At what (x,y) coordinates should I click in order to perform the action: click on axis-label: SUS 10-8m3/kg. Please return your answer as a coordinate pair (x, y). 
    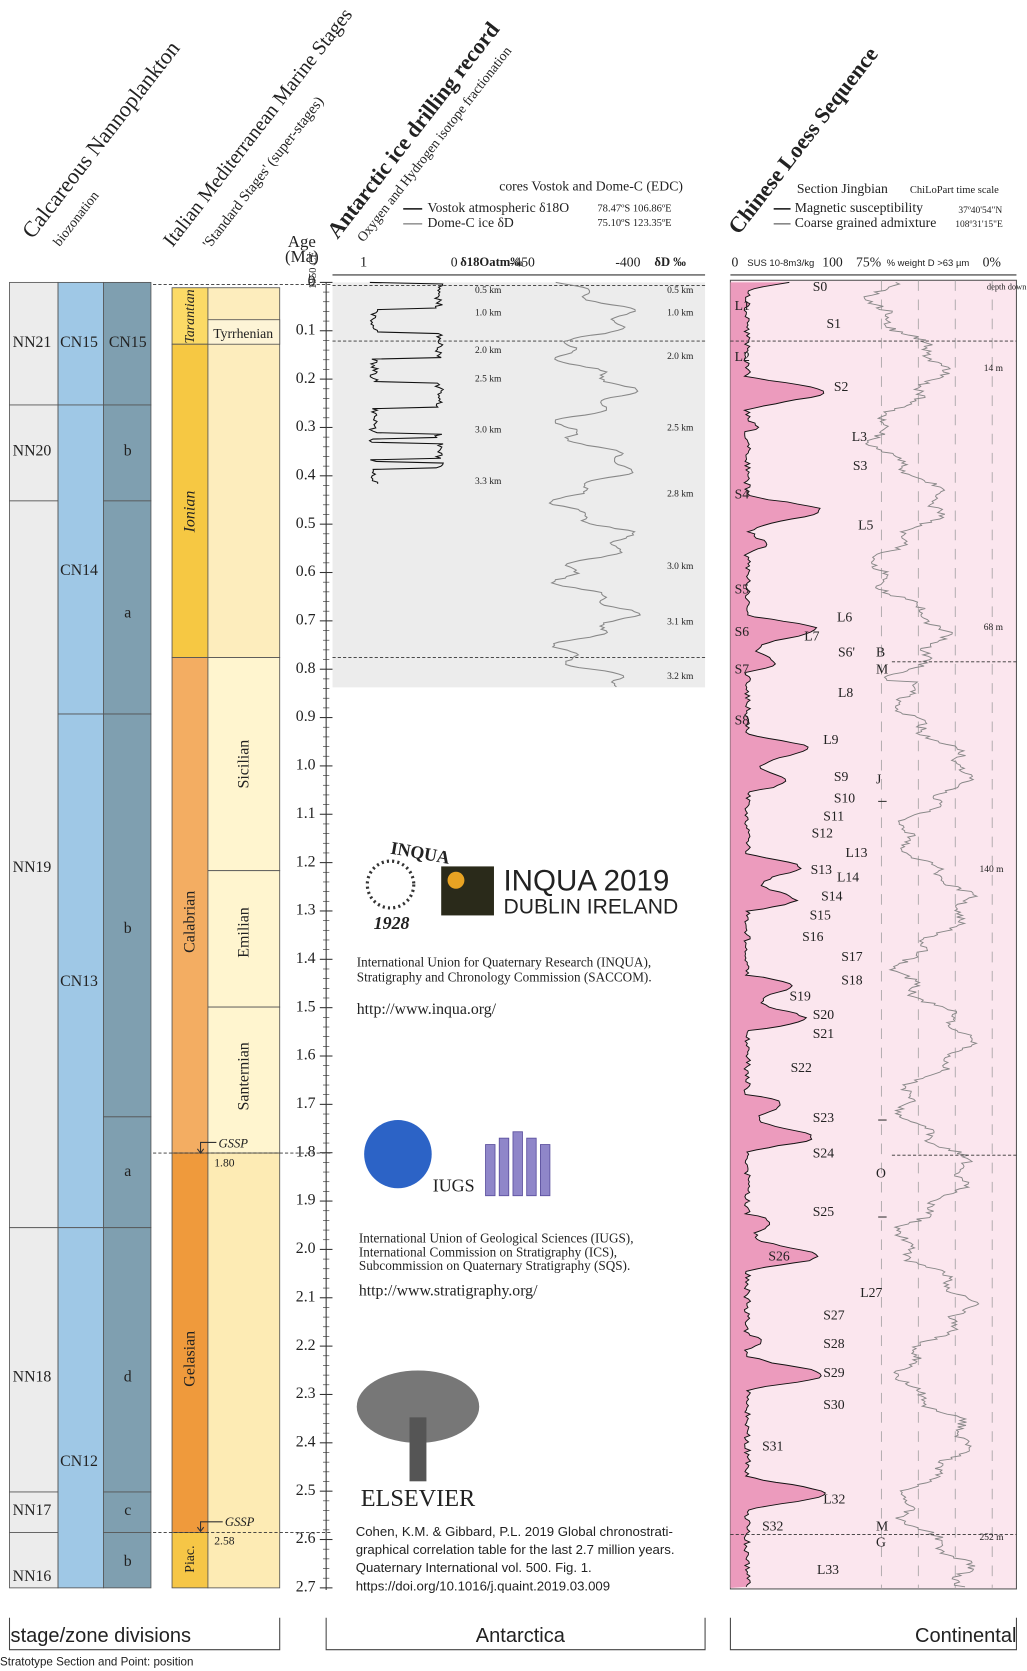
    Looking at the image, I should click on (780, 263).